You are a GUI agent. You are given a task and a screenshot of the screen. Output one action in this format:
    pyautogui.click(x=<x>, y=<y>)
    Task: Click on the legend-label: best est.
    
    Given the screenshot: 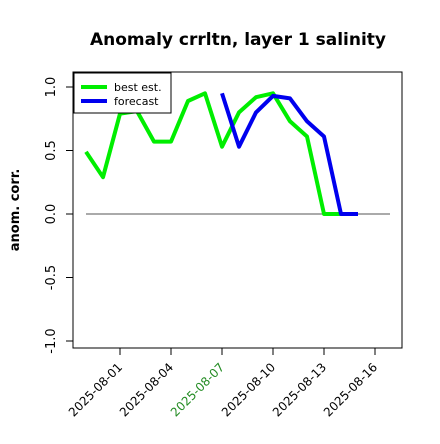 What is the action you would take?
    pyautogui.click(x=138, y=87)
    